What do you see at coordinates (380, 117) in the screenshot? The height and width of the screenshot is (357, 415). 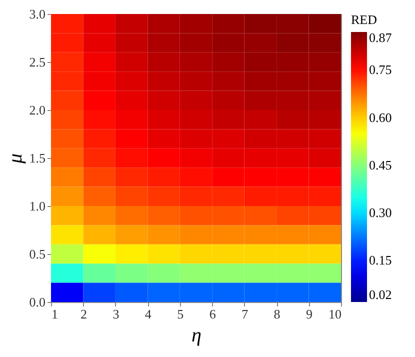 I see `color-bar-label: 0.60` at bounding box center [380, 117].